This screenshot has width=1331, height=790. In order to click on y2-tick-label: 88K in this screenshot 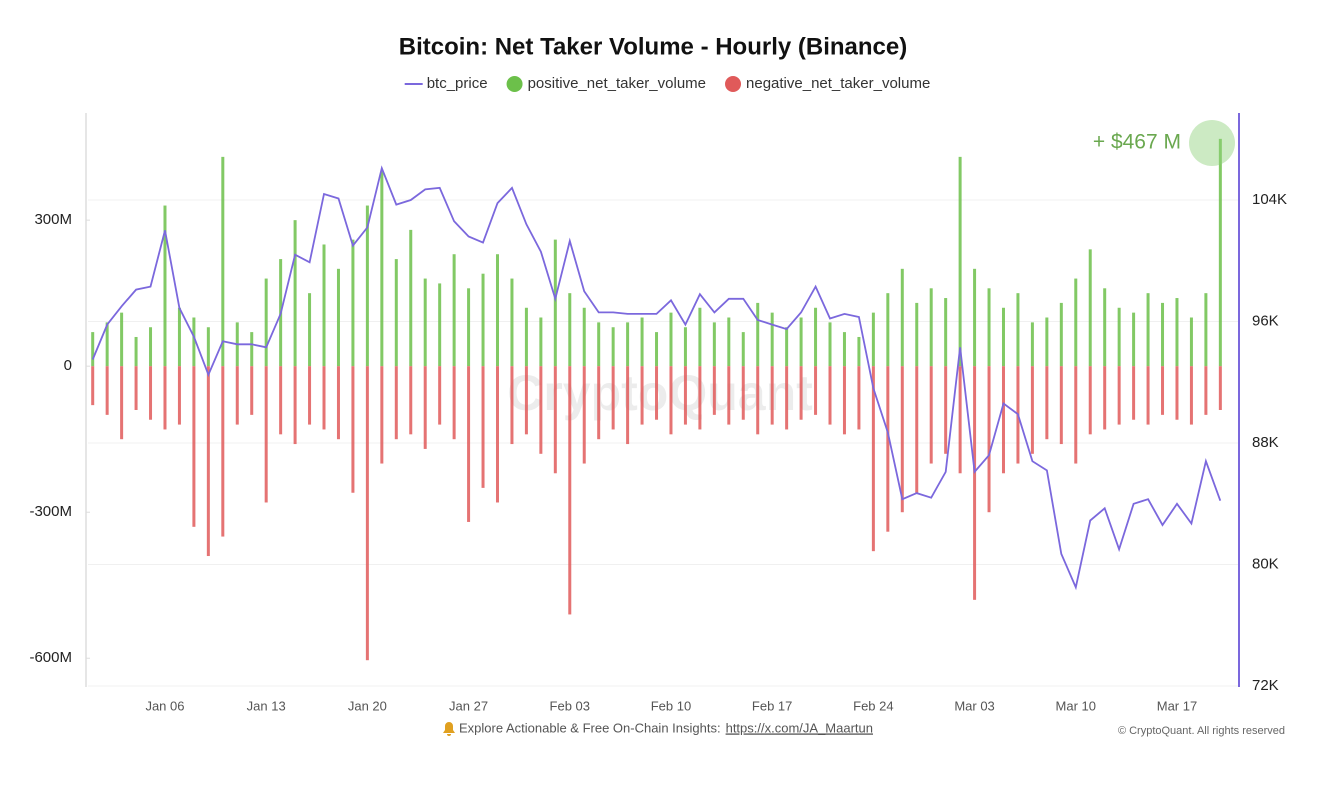, I will do `click(1265, 442)`.